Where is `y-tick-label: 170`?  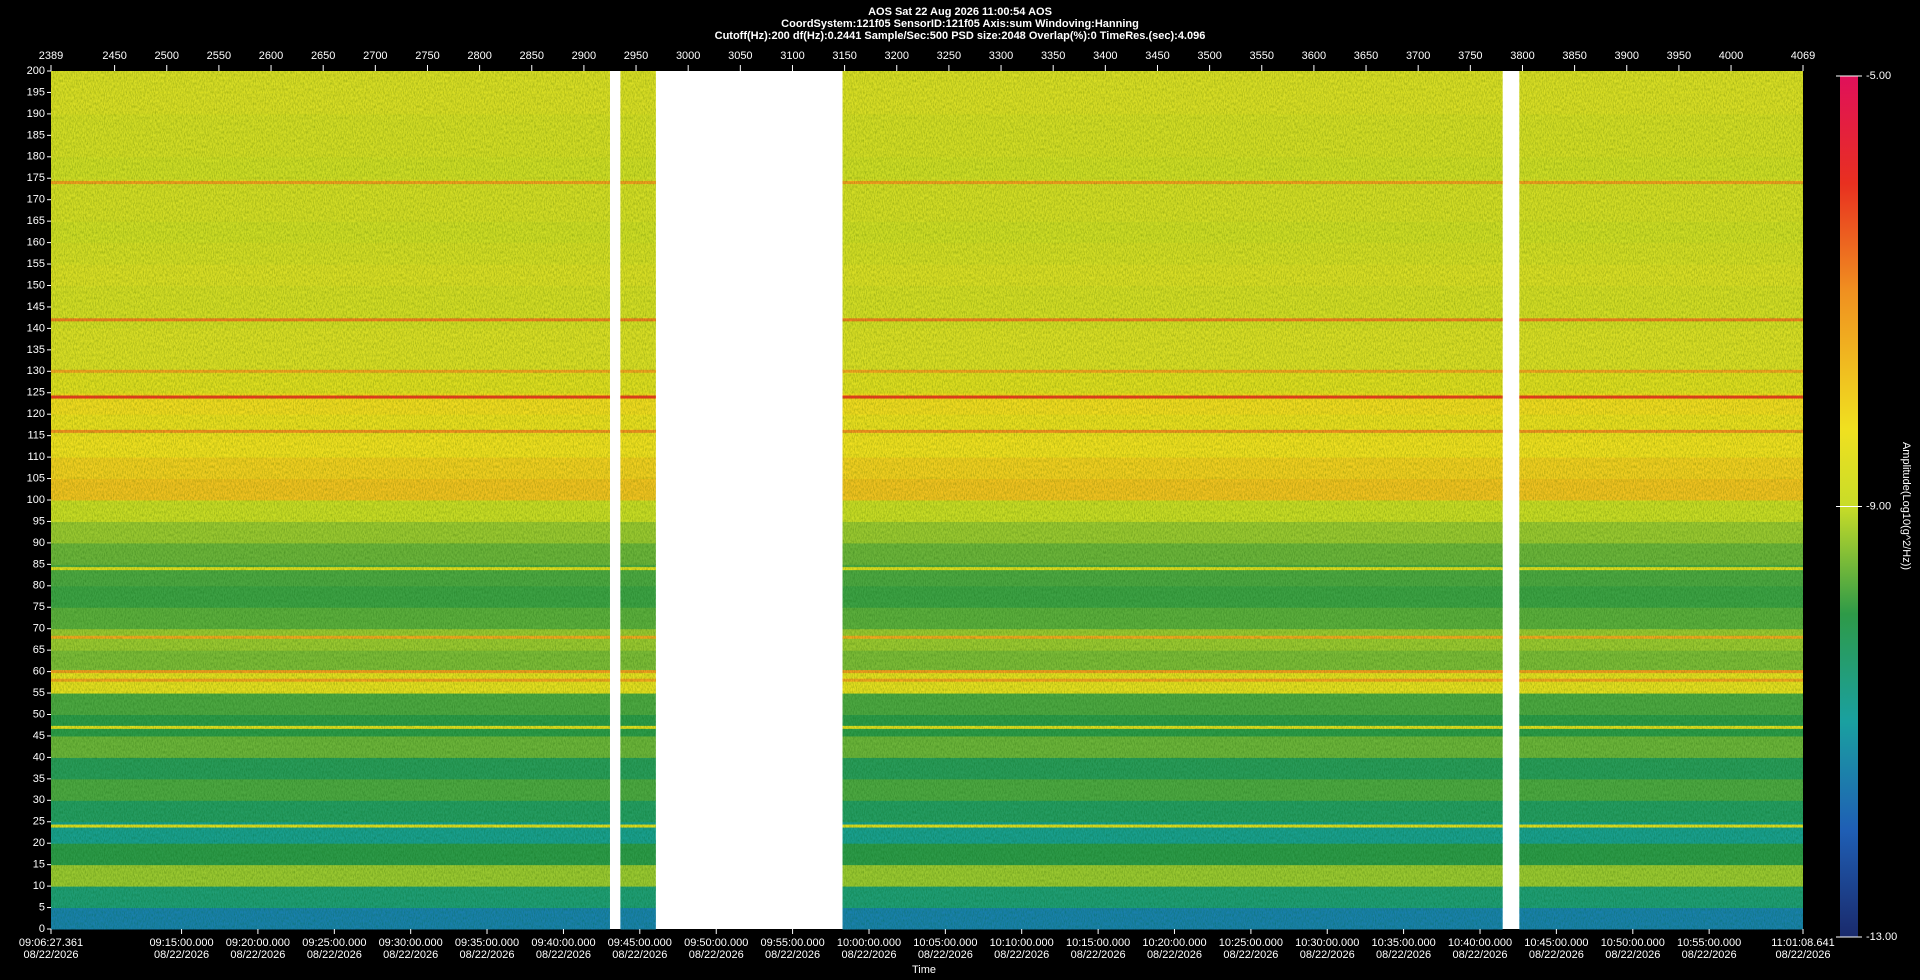
y-tick-label: 170 is located at coordinates (36, 200).